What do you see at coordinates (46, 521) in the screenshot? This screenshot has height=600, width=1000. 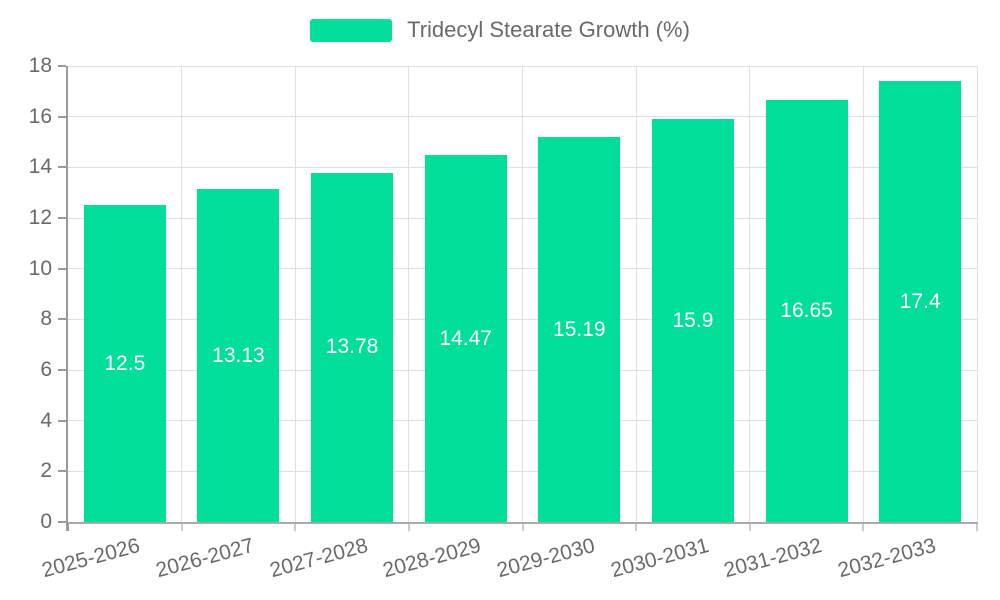 I see `y-axis-tick-label: 0` at bounding box center [46, 521].